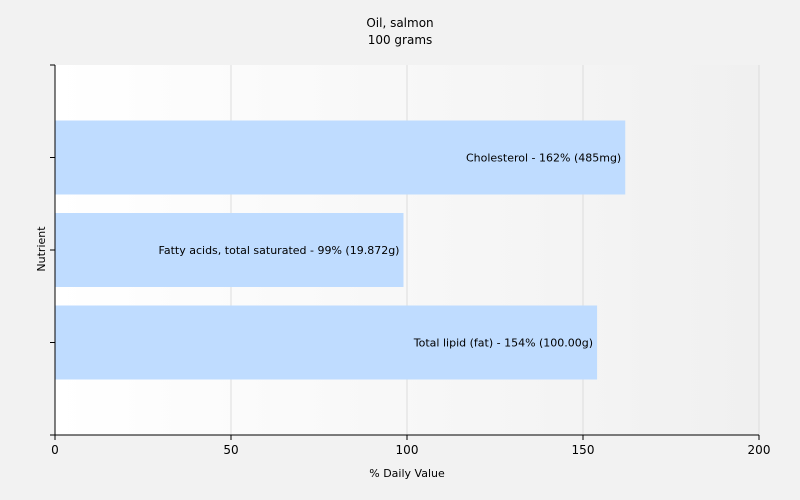 The width and height of the screenshot is (800, 500). I want to click on chart-subtitle: 100 grams, so click(400, 40).